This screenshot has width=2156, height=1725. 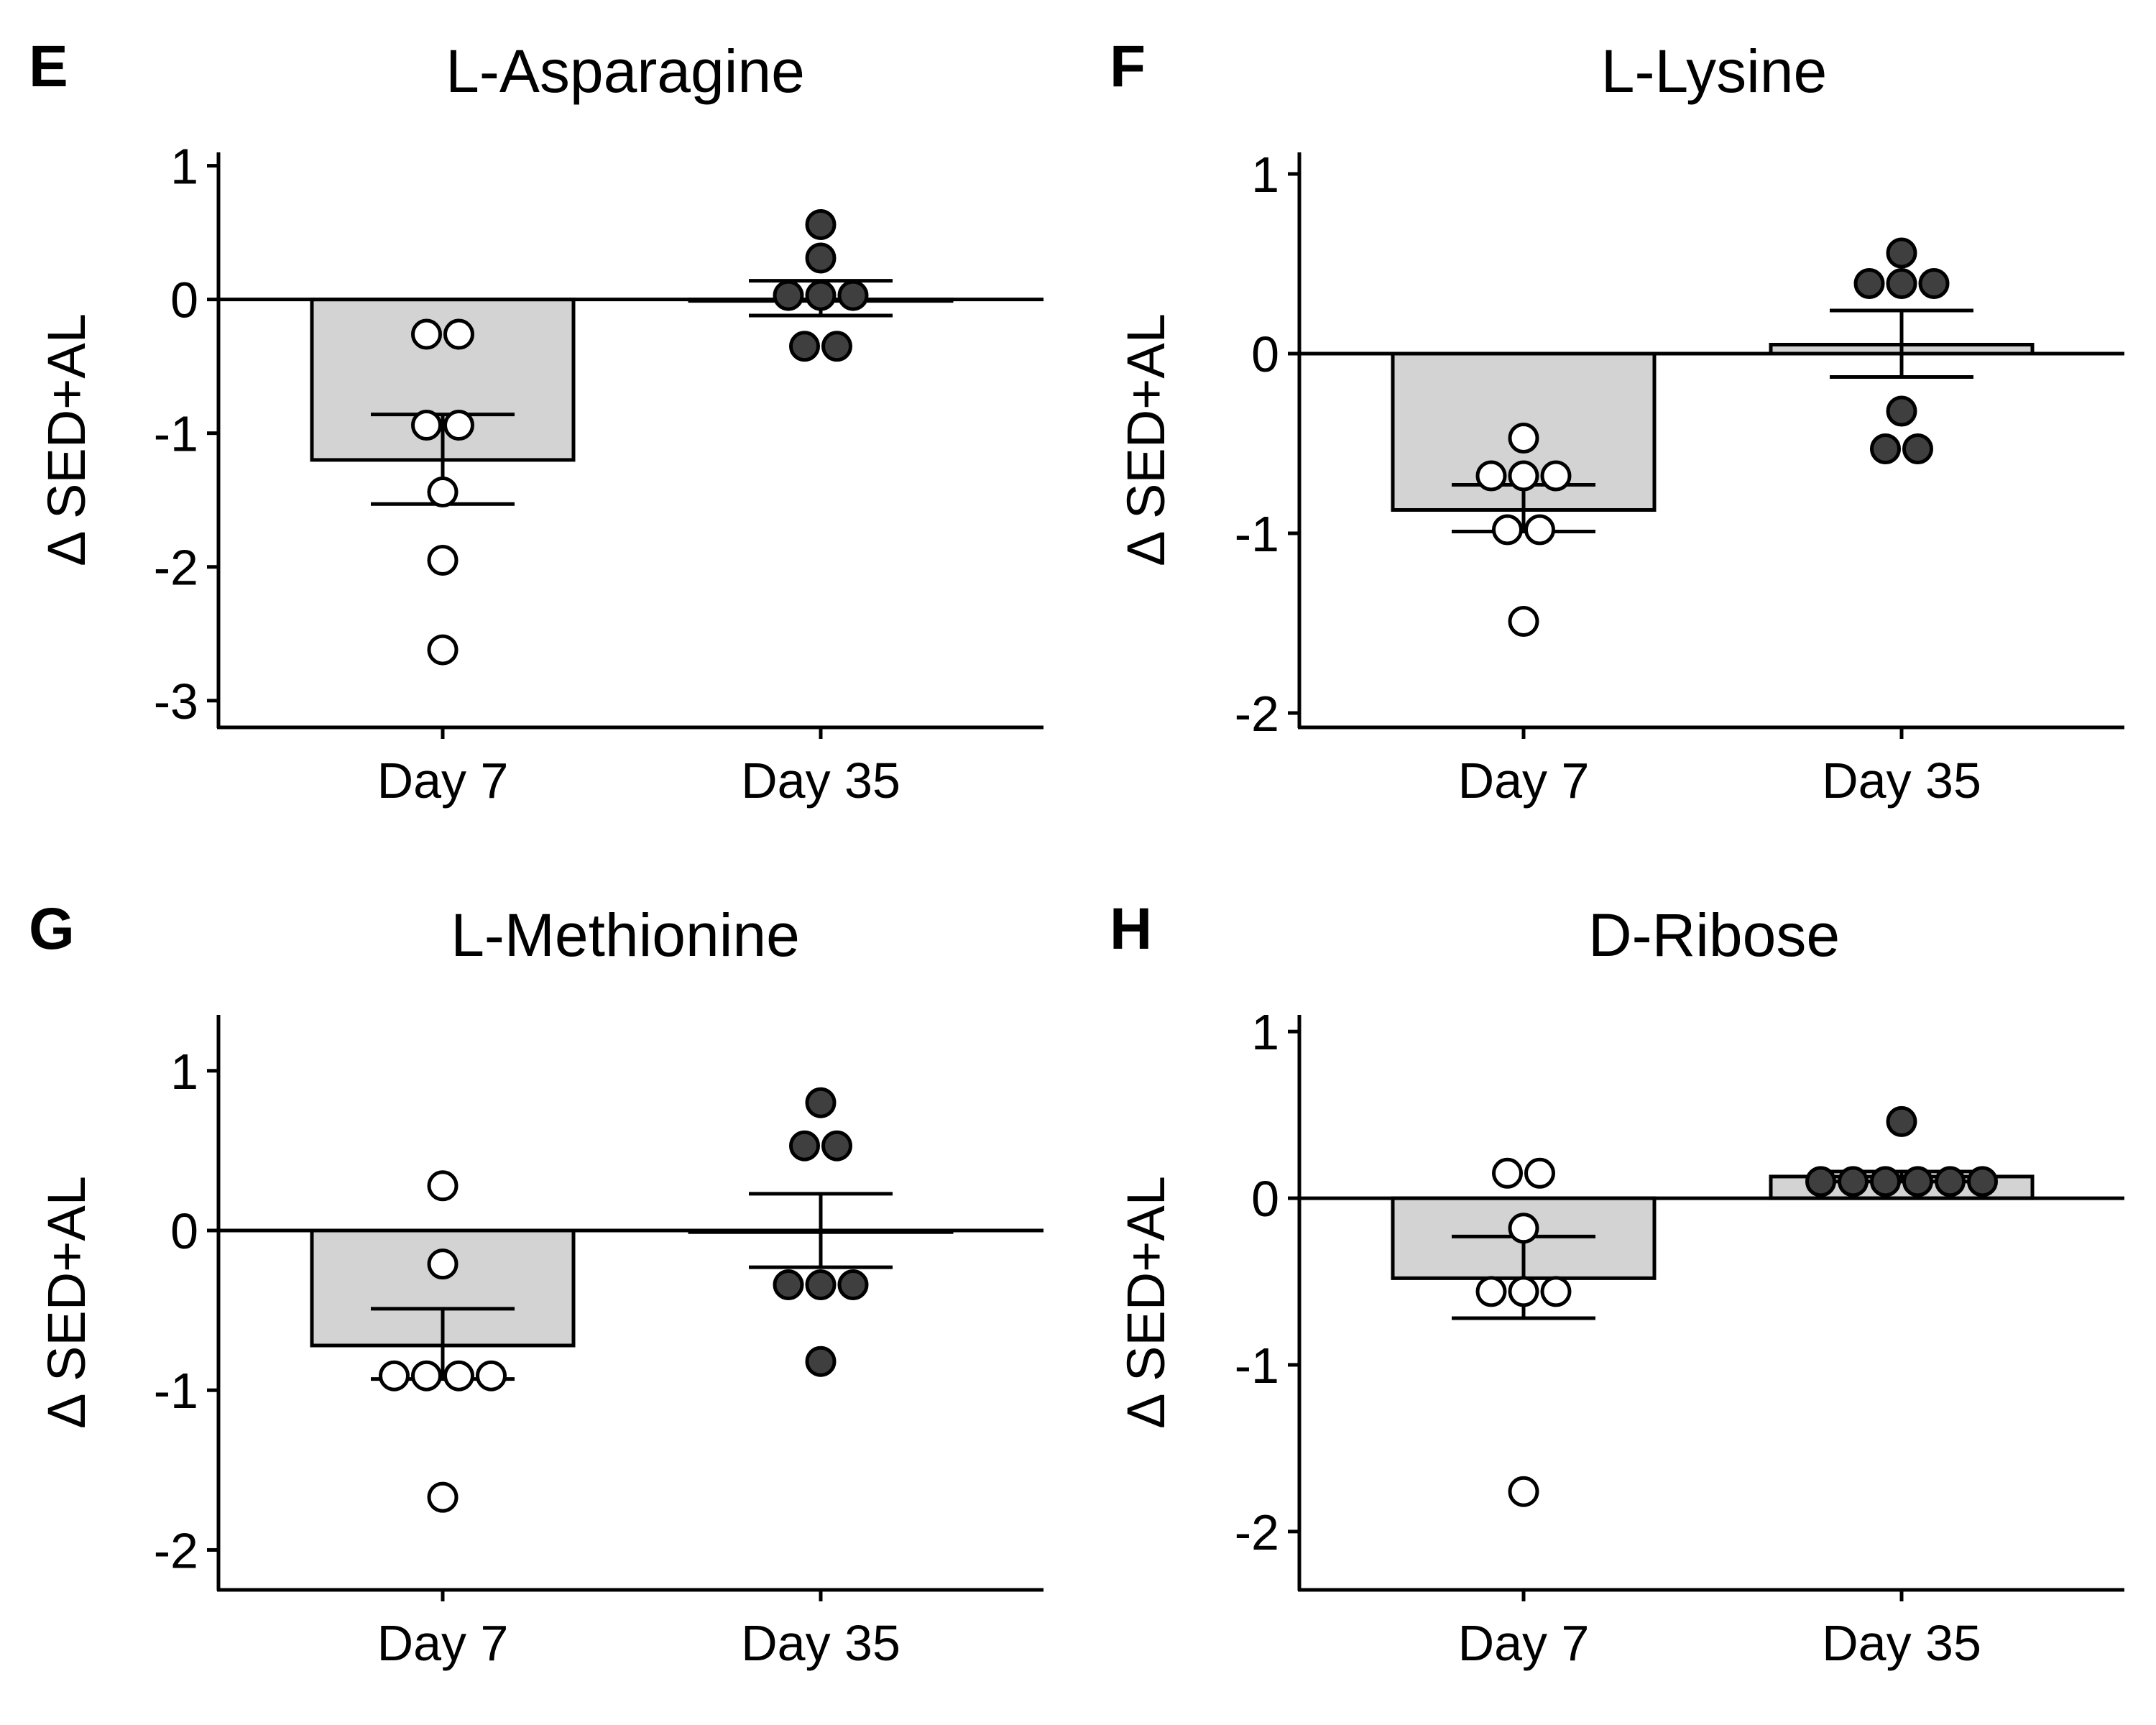 I want to click on panel-title: L-Lysine, so click(x=1714, y=71).